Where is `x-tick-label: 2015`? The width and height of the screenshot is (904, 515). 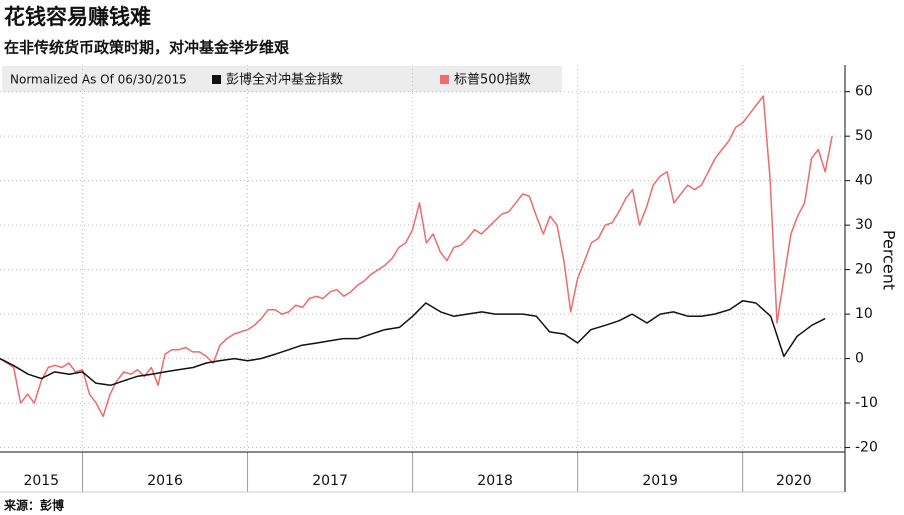
x-tick-label: 2015 is located at coordinates (41, 481).